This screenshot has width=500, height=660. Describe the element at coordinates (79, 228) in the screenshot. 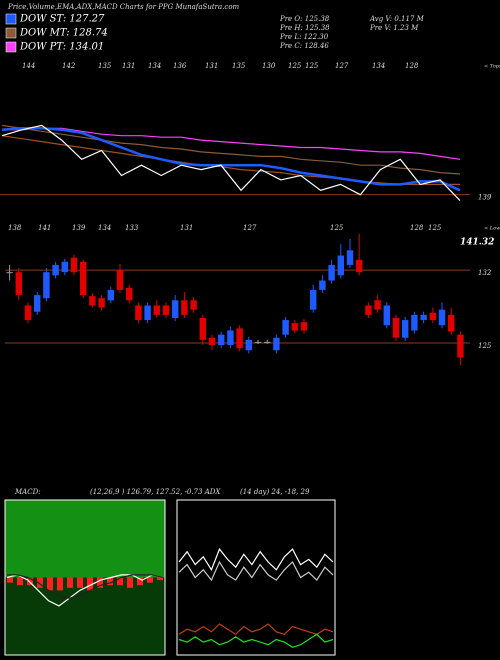

I see `price-label: 139` at that location.